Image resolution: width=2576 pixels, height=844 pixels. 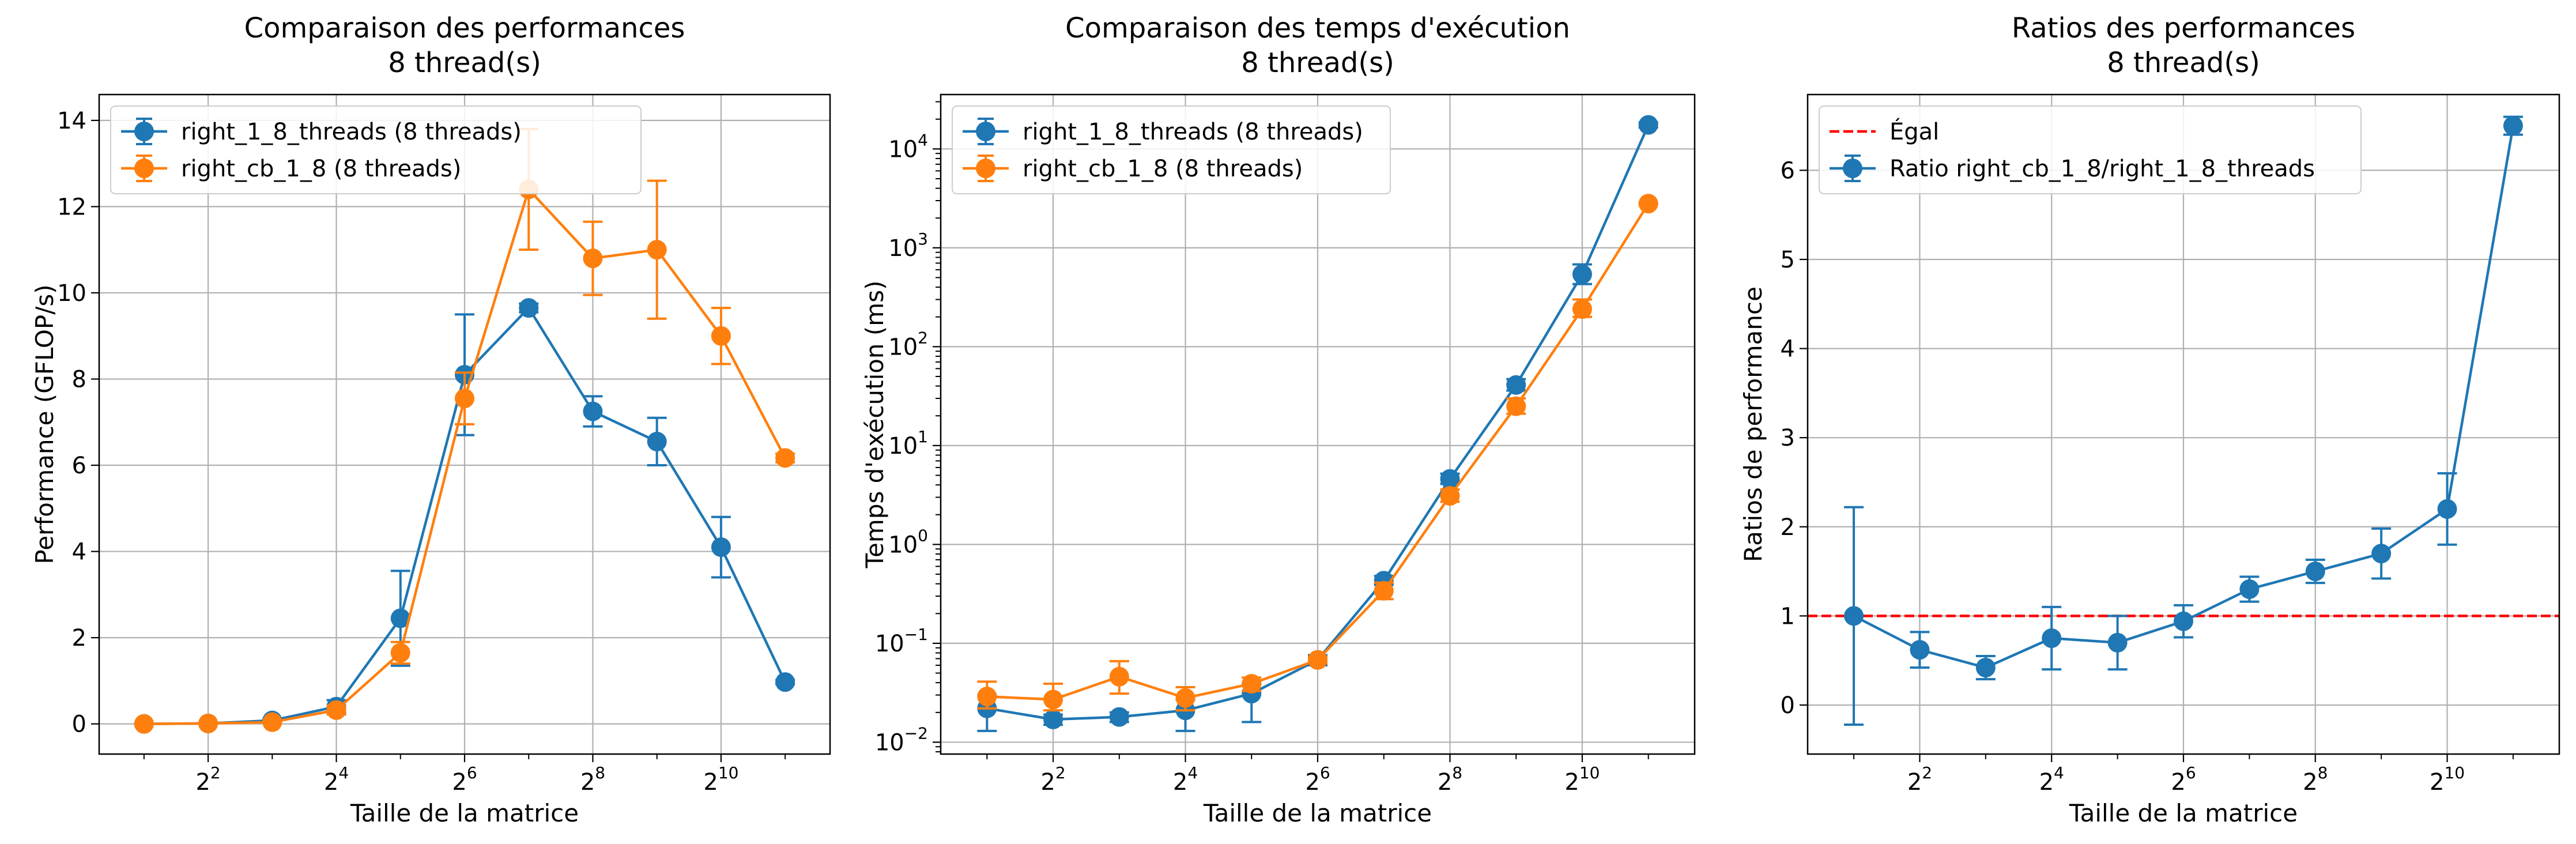 I want to click on x-tick-label: 22, so click(x=1919, y=779).